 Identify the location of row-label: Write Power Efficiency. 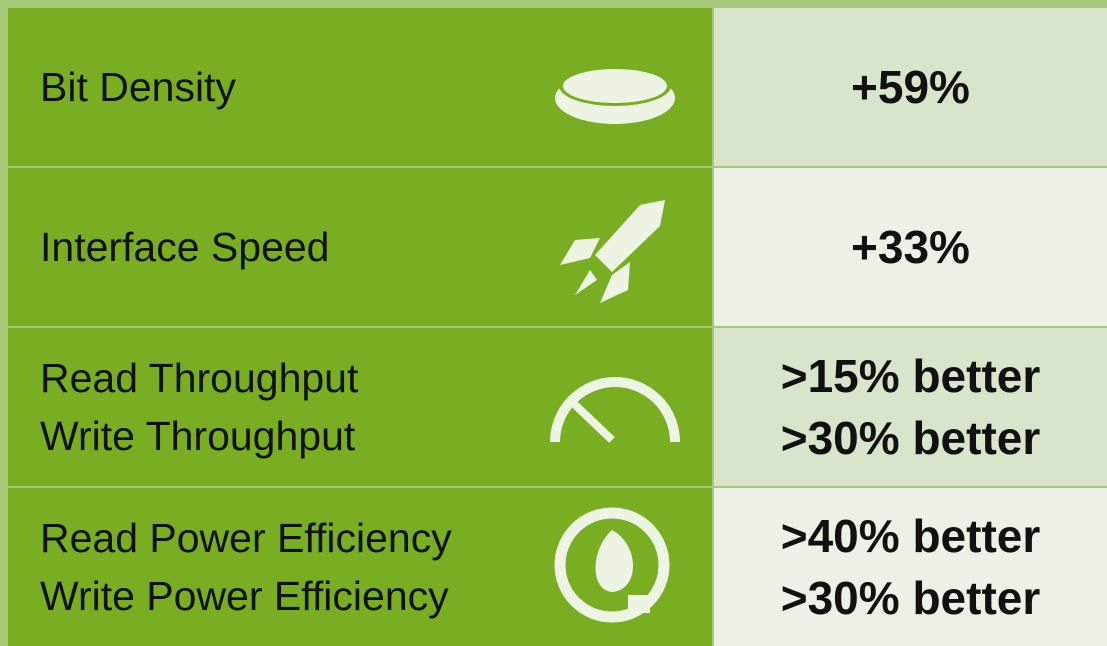
(244, 596).